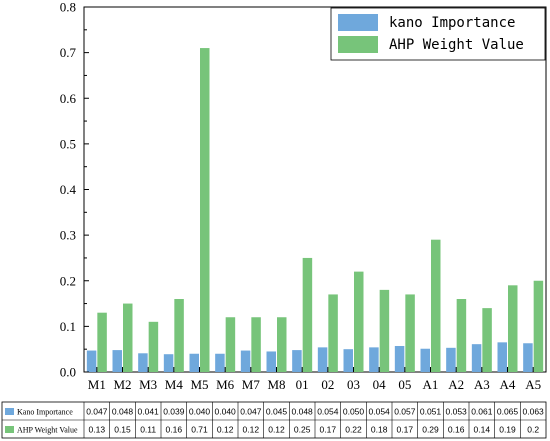  Describe the element at coordinates (302, 384) in the screenshot. I see `x-tick-label: 01` at that location.